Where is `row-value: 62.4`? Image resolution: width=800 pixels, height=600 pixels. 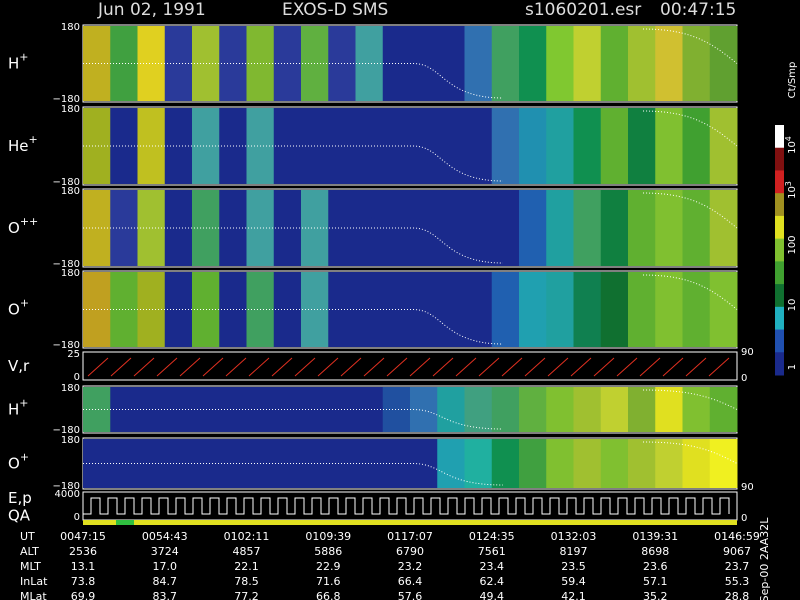
row-value: 62.4 is located at coordinates (492, 581).